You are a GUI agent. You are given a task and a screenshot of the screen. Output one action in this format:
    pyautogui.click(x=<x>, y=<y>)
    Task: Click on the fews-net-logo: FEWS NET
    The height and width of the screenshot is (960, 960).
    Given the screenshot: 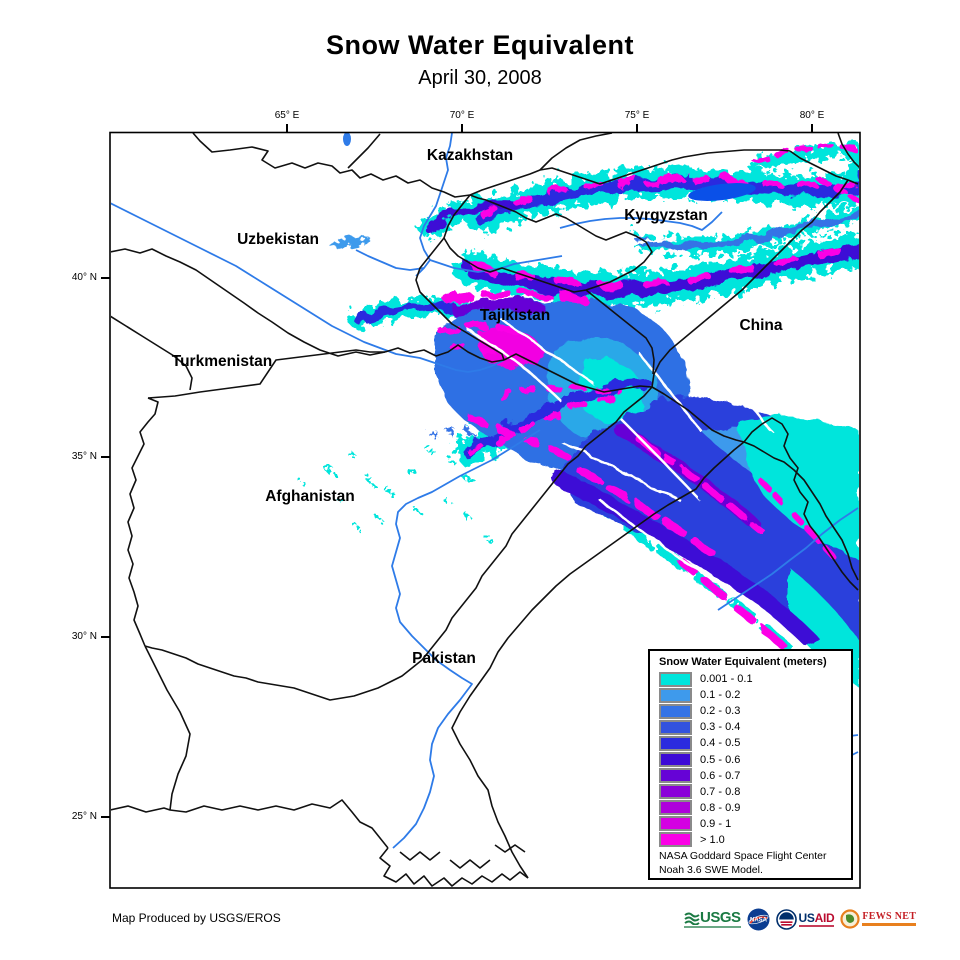 What is the action you would take?
    pyautogui.click(x=878, y=919)
    